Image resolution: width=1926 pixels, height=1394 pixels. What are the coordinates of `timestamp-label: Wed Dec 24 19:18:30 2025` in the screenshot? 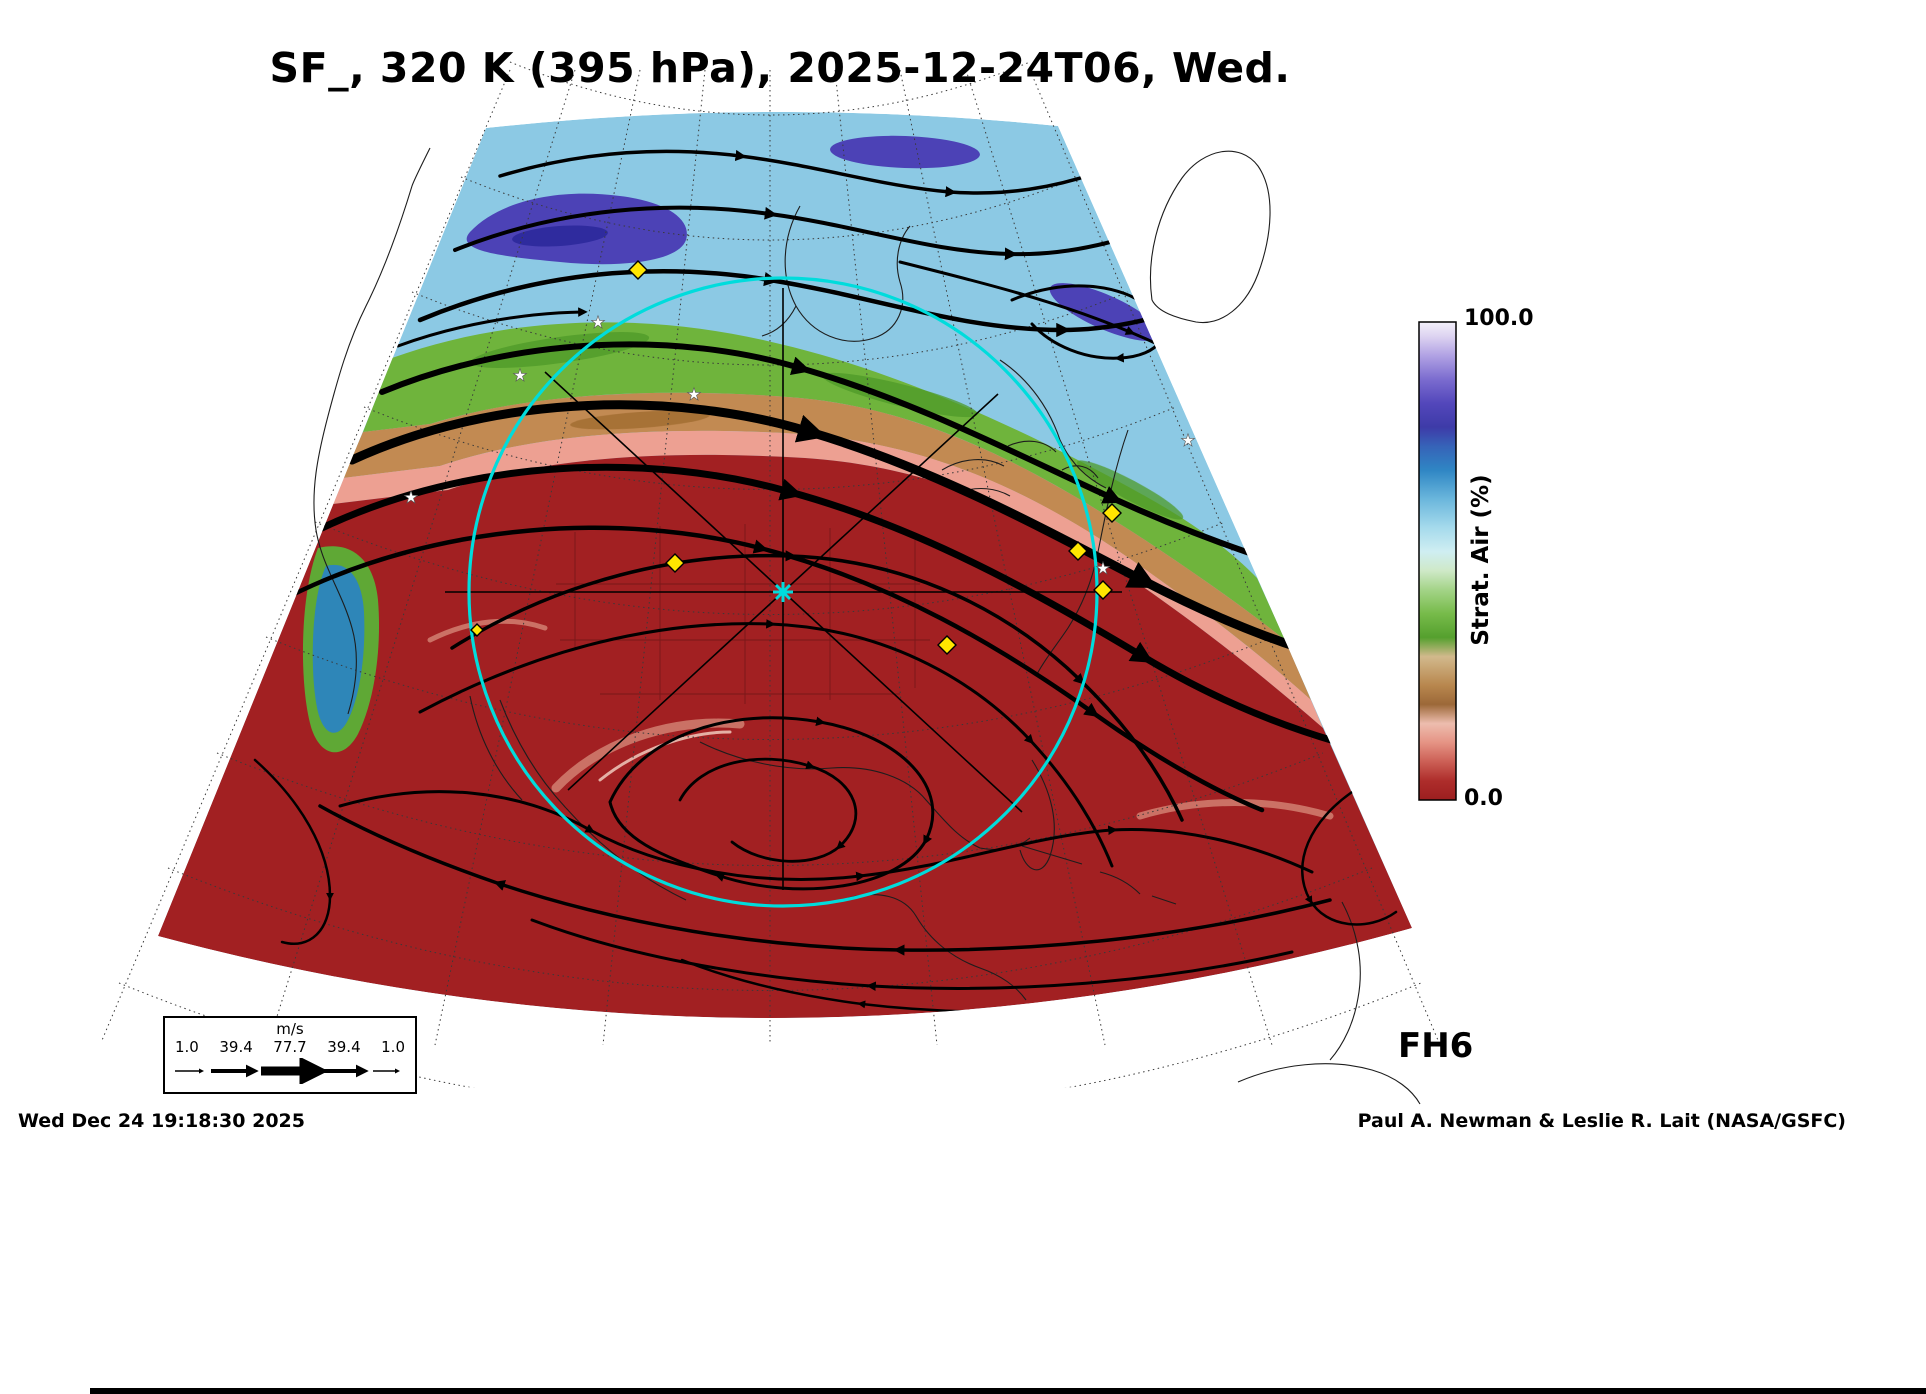 It's located at (161, 1121).